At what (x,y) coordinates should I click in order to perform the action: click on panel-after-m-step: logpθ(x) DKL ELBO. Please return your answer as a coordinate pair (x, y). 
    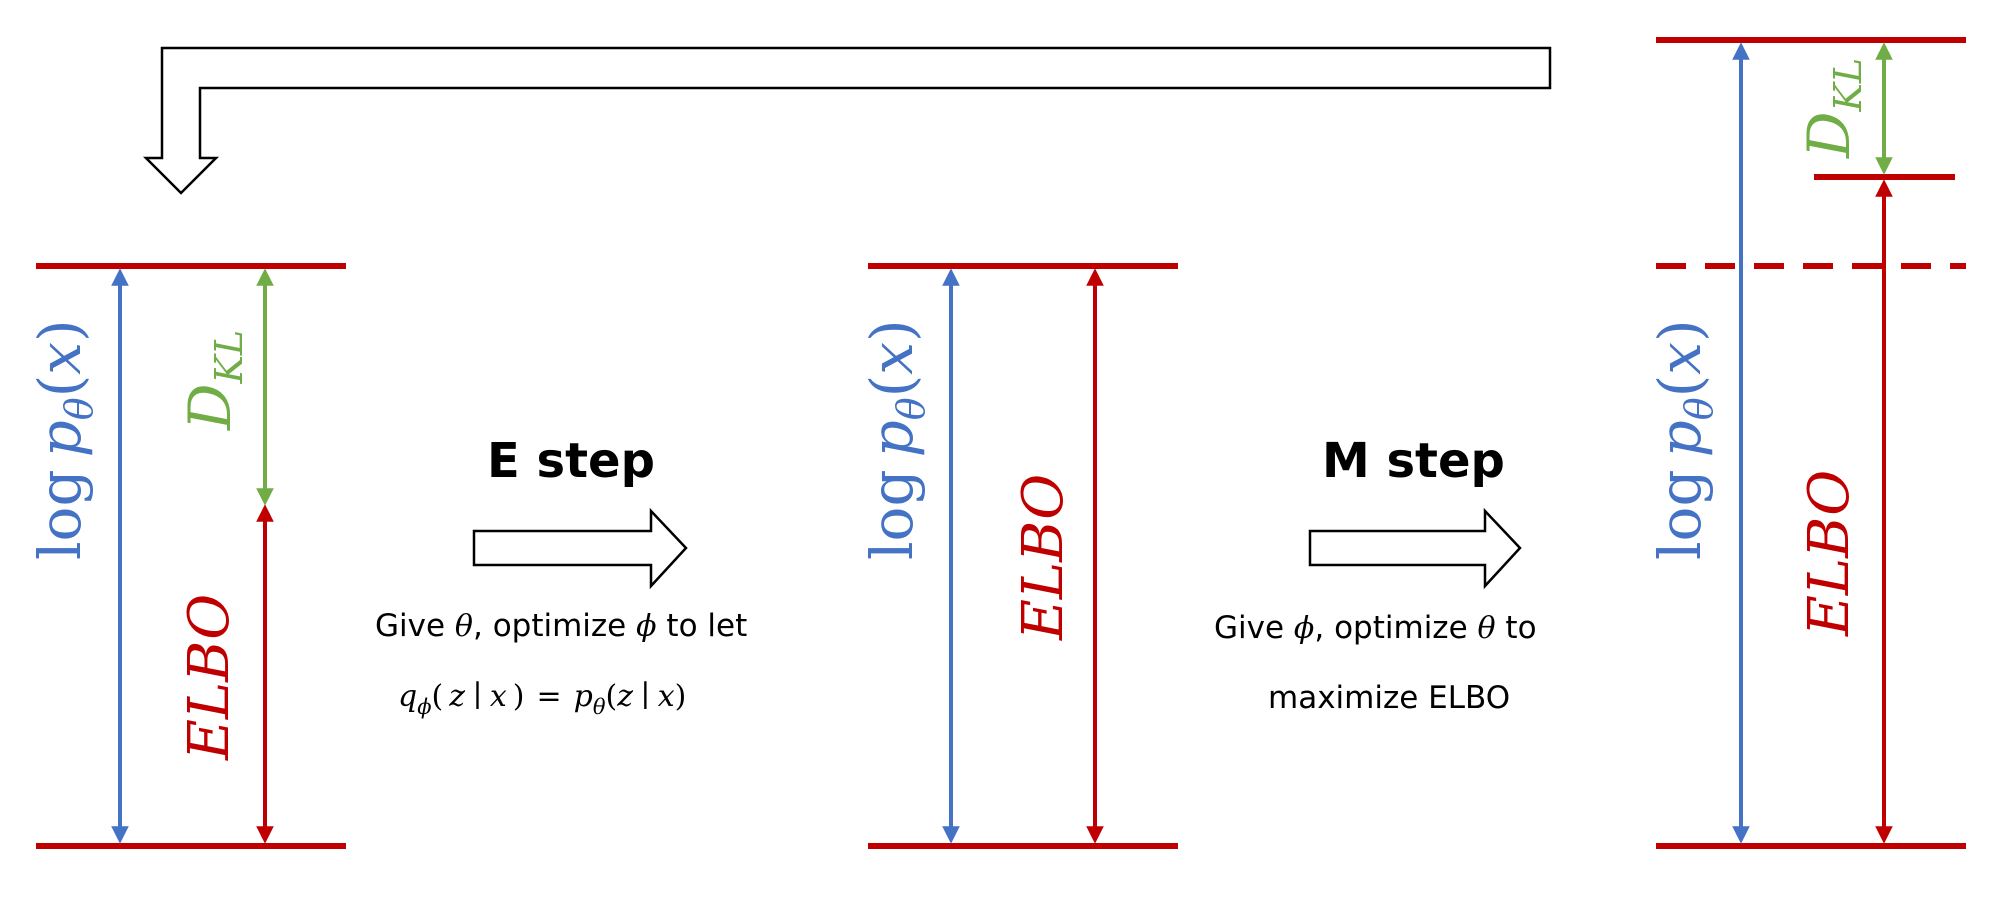
    Looking at the image, I should click on (1806, 443).